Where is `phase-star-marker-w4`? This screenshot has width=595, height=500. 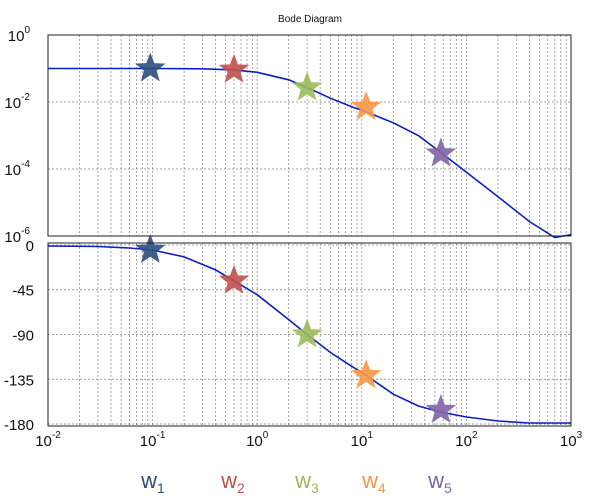 phase-star-marker-w4 is located at coordinates (366, 374).